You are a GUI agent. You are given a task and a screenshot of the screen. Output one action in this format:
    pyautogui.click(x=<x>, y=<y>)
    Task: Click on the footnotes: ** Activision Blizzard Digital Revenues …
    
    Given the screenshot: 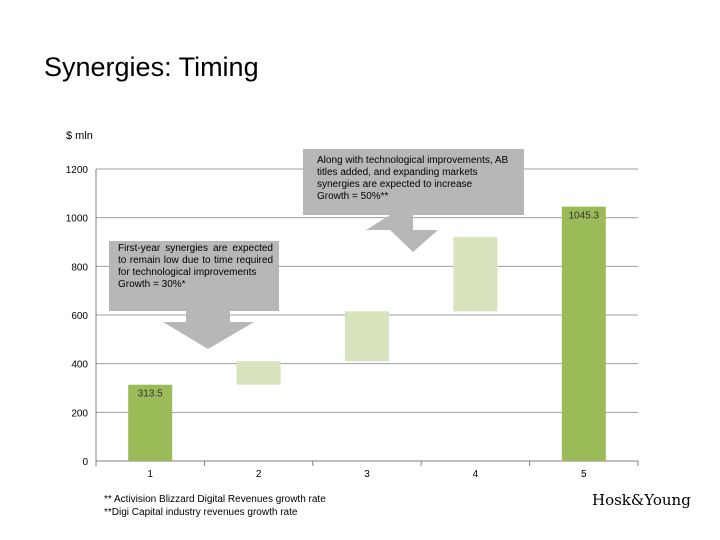 What is the action you would take?
    pyautogui.click(x=215, y=506)
    